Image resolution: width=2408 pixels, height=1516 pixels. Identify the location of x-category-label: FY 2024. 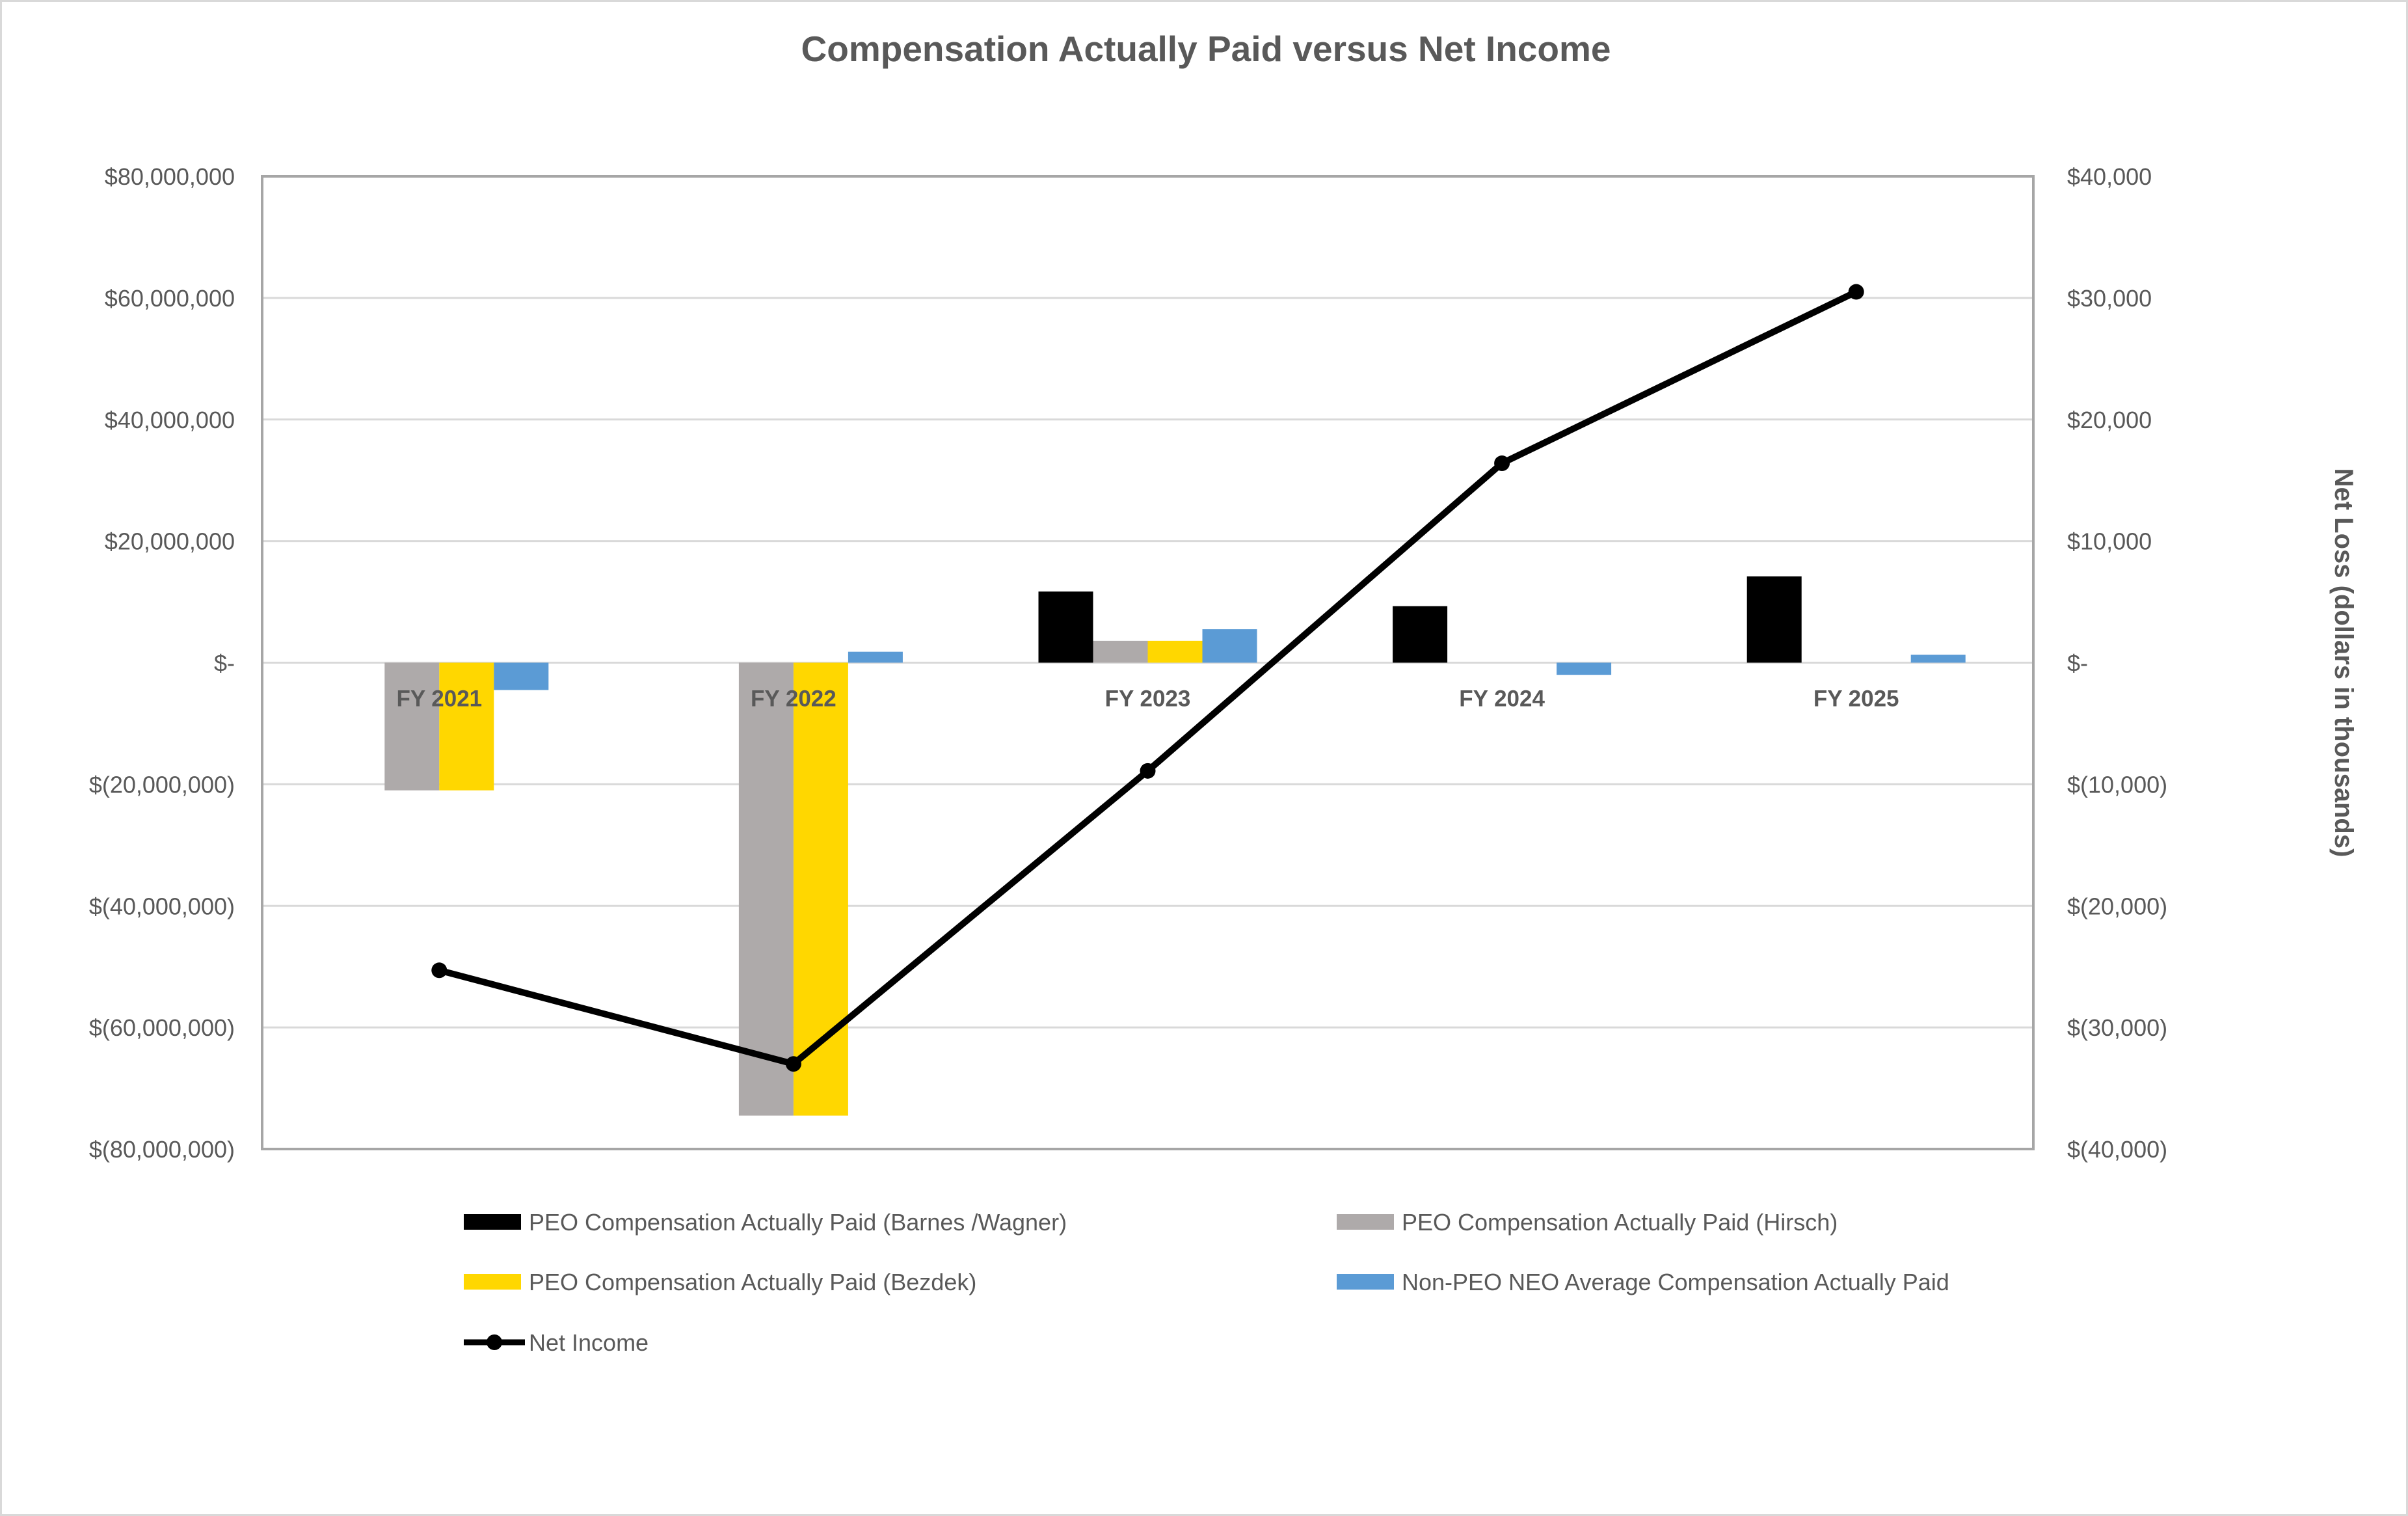
(1502, 699).